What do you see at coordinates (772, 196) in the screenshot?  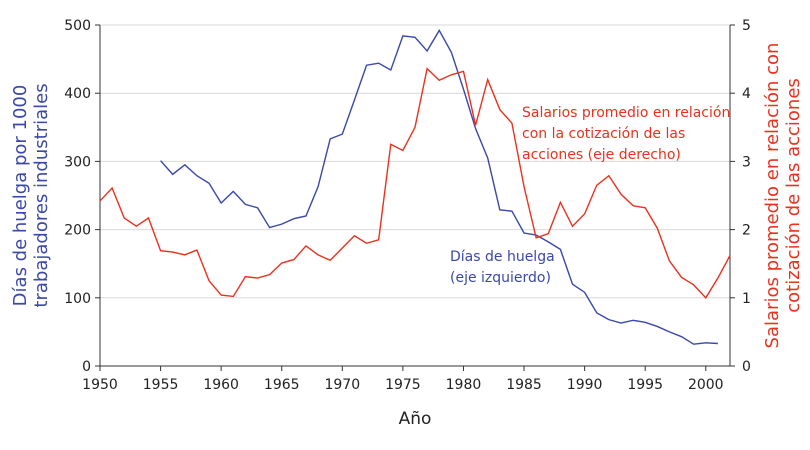 I see `y2-axis-title: Salarios promedio en relación con` at bounding box center [772, 196].